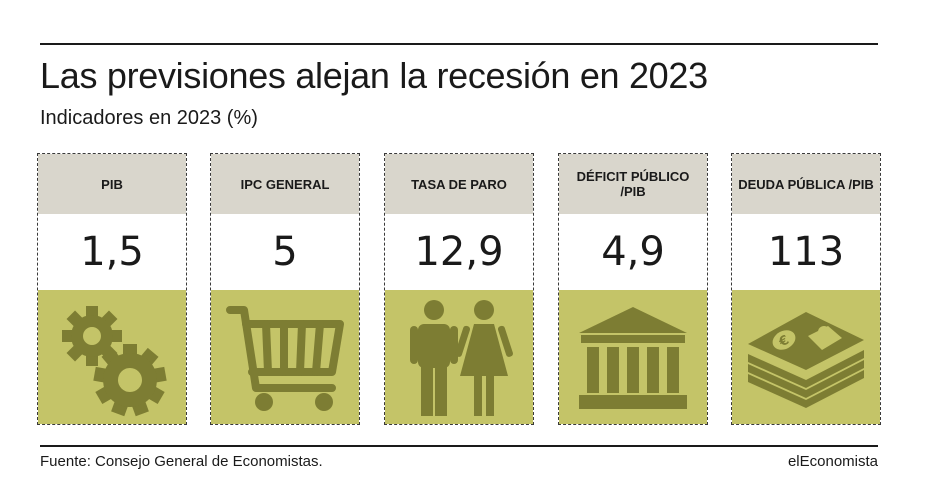 The image size is (930, 504). What do you see at coordinates (112, 184) in the screenshot?
I see `card-label: PIB` at bounding box center [112, 184].